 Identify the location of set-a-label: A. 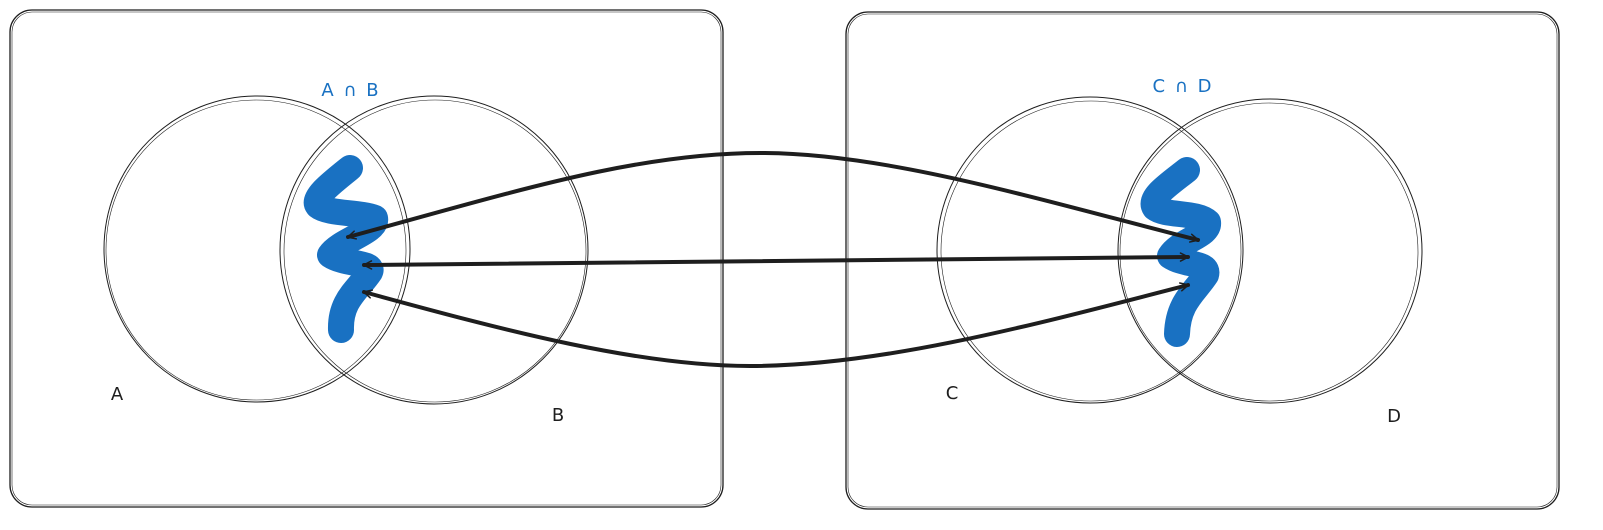
(117, 394).